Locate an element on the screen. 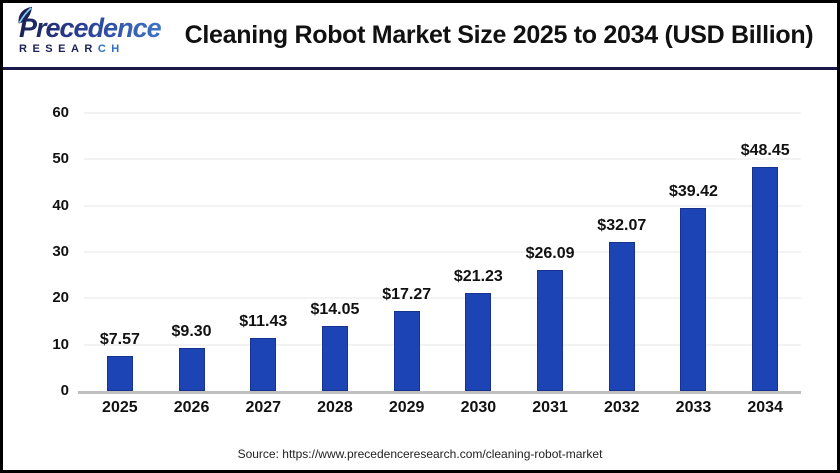 The image size is (840, 473). bar-value-label: $26.09 is located at coordinates (550, 254).